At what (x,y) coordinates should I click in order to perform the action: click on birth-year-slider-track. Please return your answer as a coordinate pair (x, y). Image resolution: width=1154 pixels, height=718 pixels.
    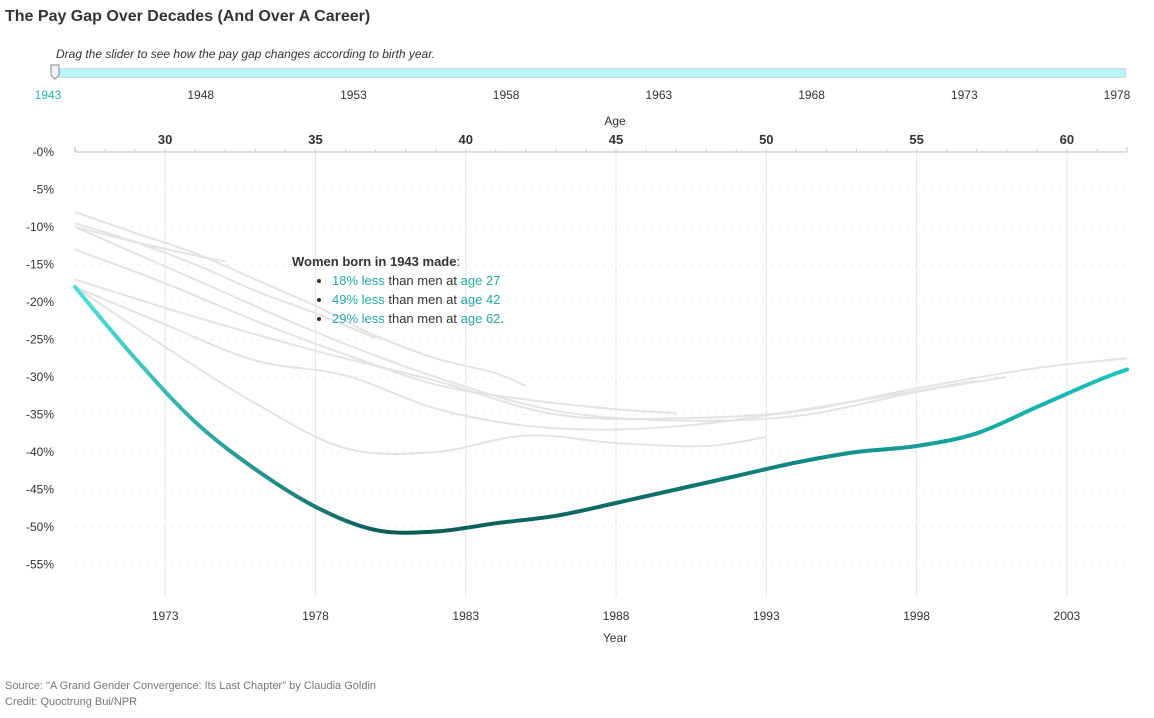
    Looking at the image, I should click on (590, 73).